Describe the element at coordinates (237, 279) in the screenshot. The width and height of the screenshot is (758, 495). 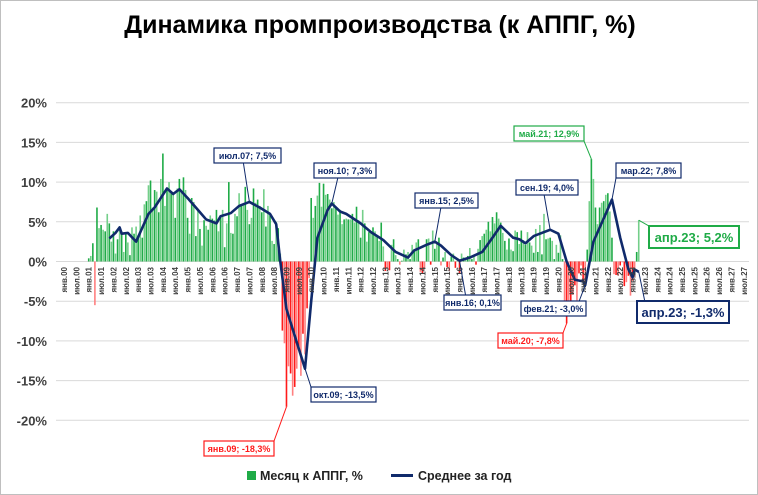
I see `x-tick-label: янв.07` at that location.